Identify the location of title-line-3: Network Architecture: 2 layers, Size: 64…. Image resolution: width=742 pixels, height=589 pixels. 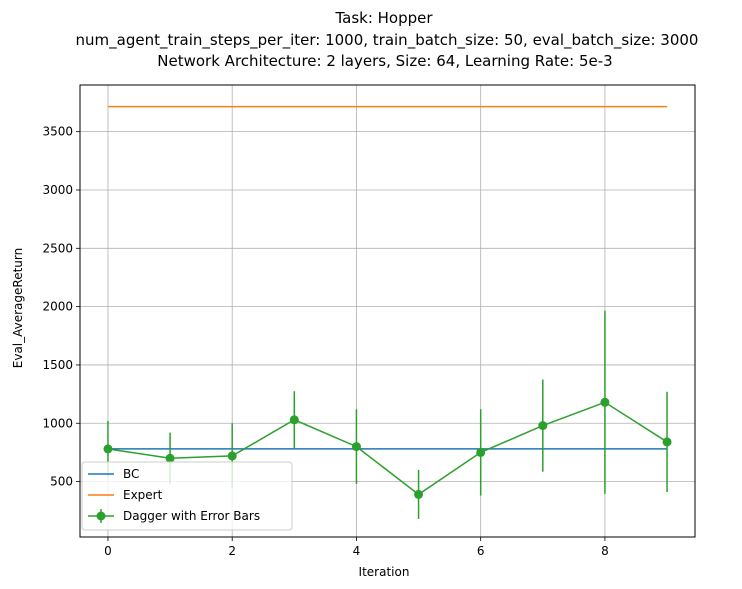
(384, 61).